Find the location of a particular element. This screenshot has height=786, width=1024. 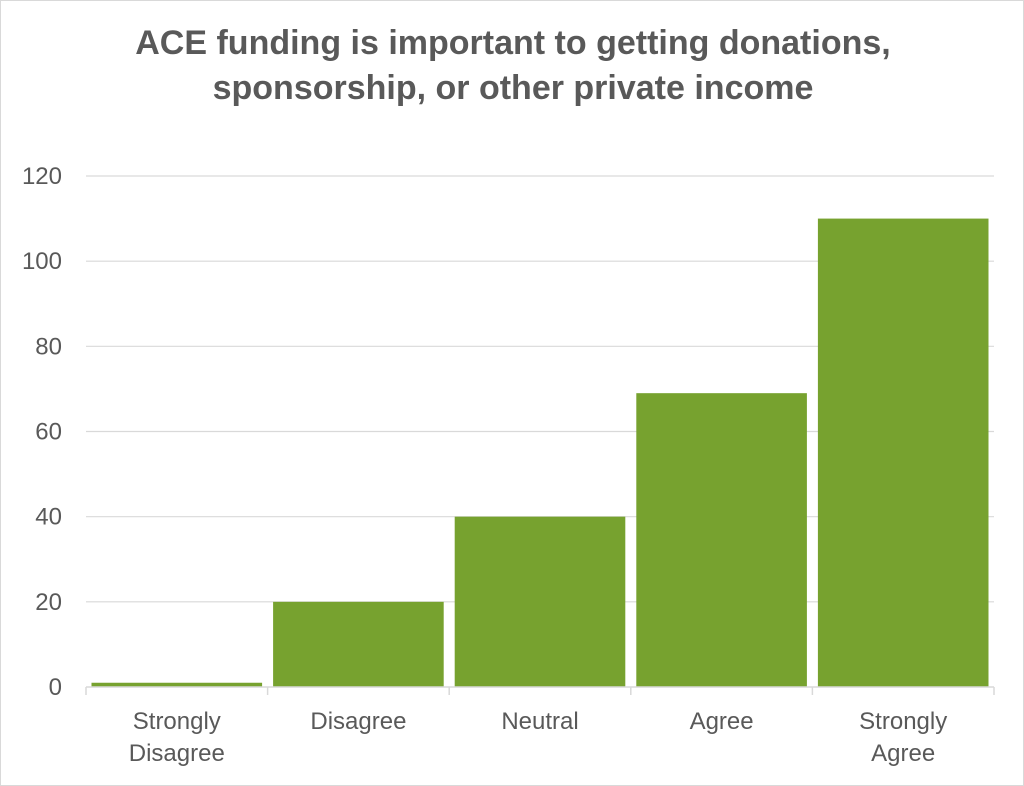

y-tick-label: 0 is located at coordinates (55, 687).